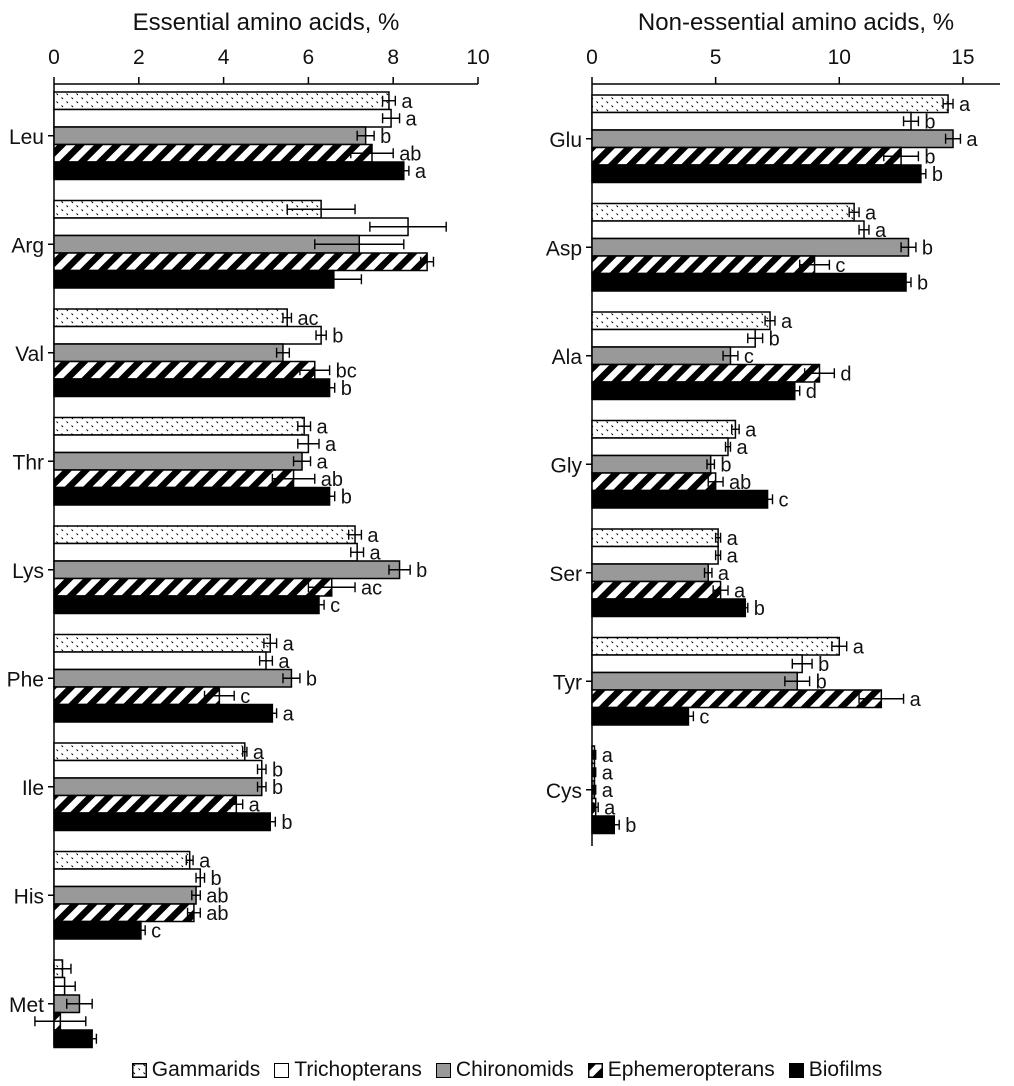 This screenshot has width=1014, height=1086. What do you see at coordinates (697, 664) in the screenshot?
I see `panel-1-bar-tyr-trichopterans` at bounding box center [697, 664].